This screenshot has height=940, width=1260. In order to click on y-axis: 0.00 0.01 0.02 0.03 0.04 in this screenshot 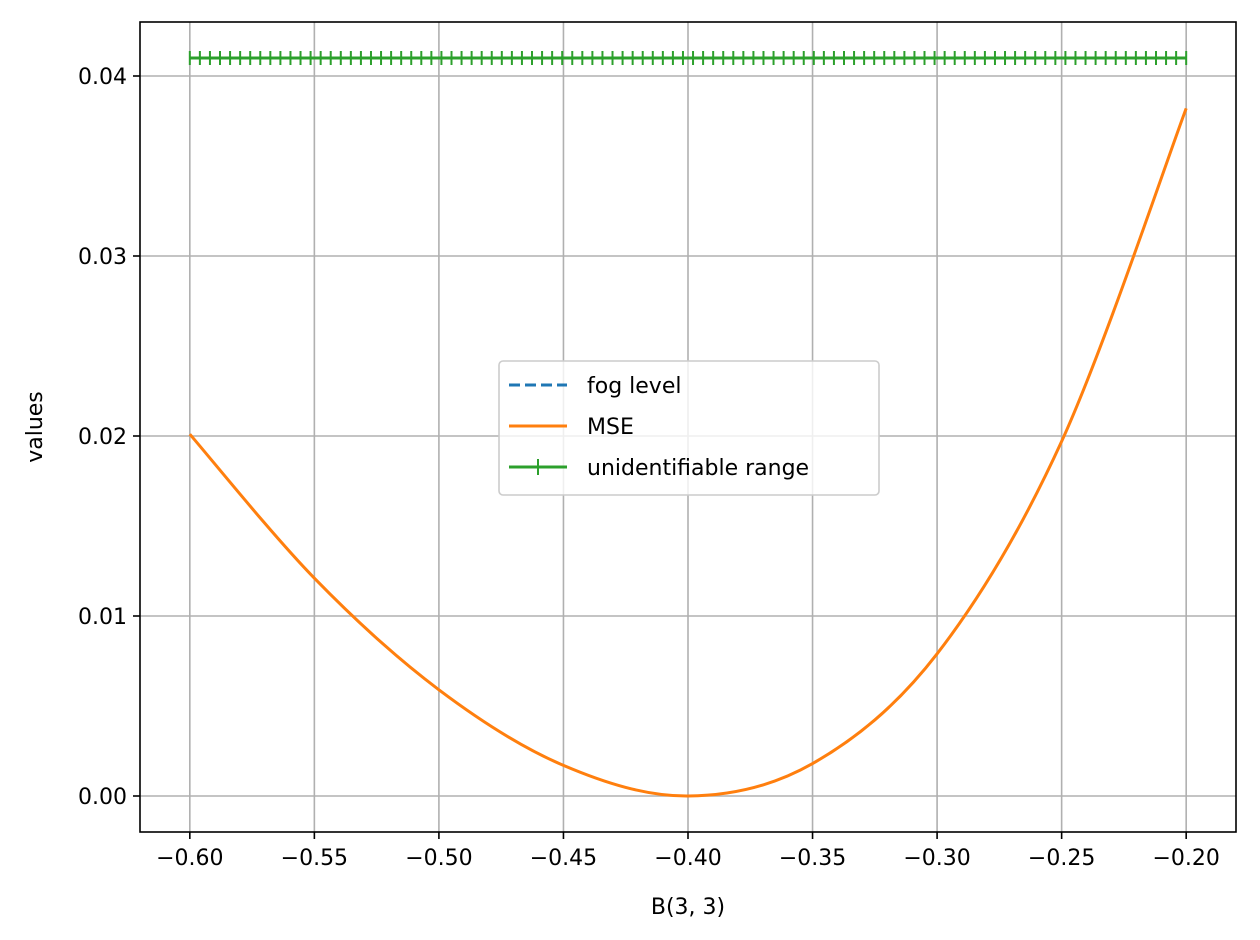, I will do `click(109, 437)`.